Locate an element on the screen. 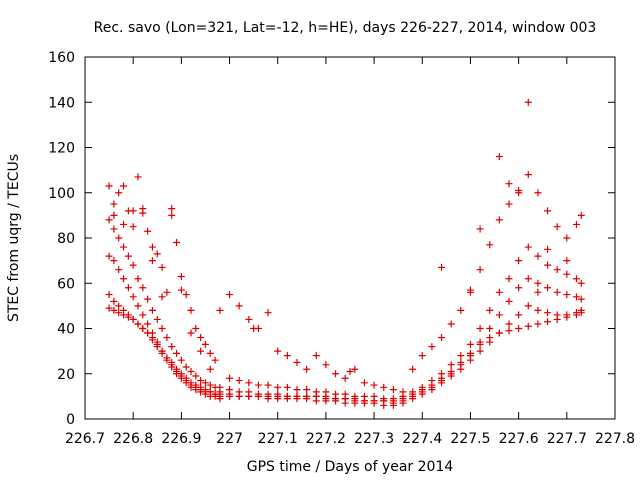 Image resolution: width=640 pixels, height=480 pixels. y-tick-label: 160 is located at coordinates (61, 58).